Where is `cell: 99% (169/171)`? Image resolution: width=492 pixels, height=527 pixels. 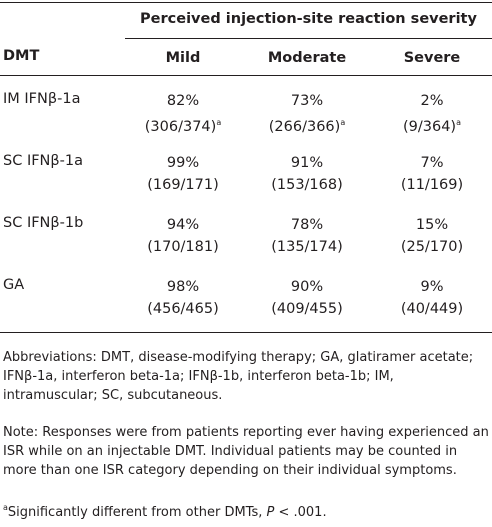 cell: 99% (169/171) is located at coordinates (183, 174).